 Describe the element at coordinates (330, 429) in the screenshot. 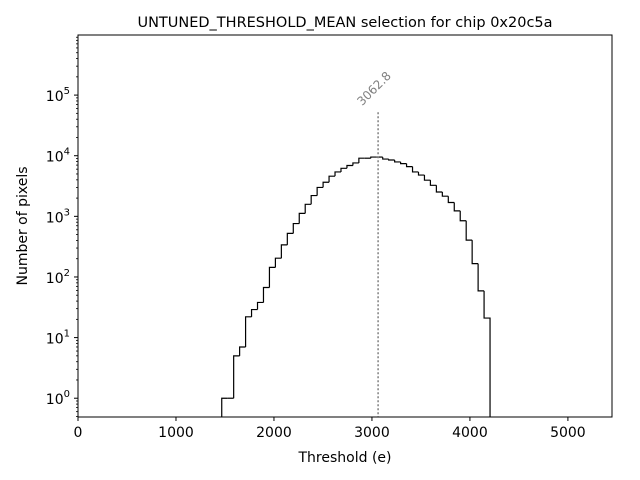

I see `x-axis-ticks: 0 1000 2000 3000 4000 5000` at that location.